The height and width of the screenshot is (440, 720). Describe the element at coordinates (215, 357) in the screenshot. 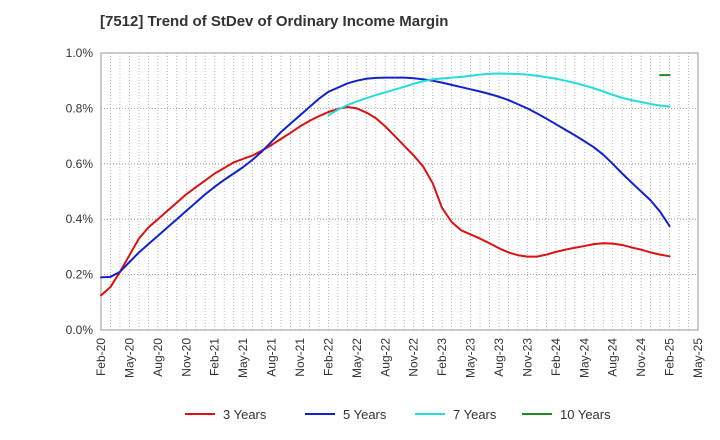

I see `x-tick-label: Feb-21` at that location.